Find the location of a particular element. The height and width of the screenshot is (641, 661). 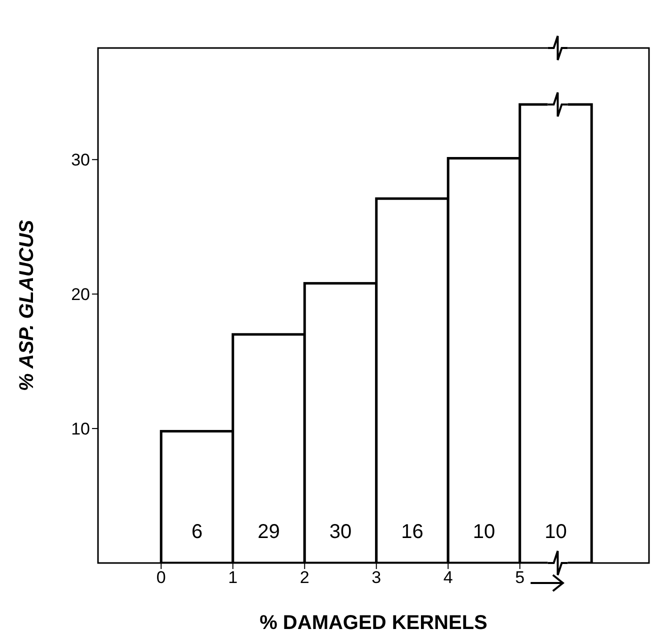

x-tick-label: 3 is located at coordinates (377, 578).